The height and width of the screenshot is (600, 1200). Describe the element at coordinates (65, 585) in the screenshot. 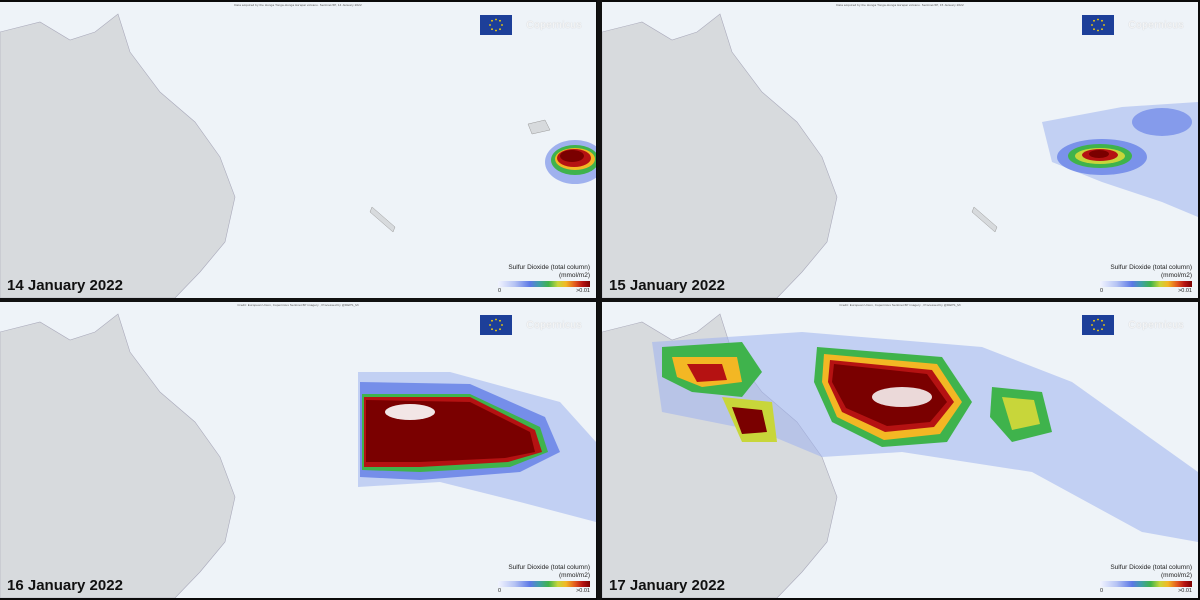

I see `panel-date: 16 January 2022` at that location.